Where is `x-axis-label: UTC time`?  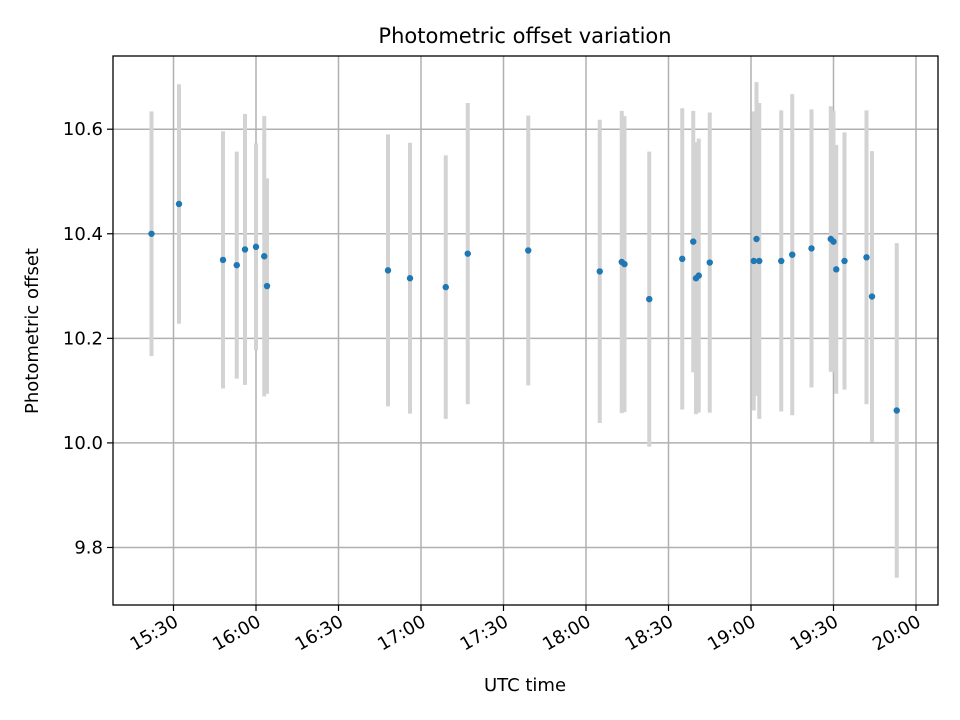
x-axis-label: UTC time is located at coordinates (525, 685).